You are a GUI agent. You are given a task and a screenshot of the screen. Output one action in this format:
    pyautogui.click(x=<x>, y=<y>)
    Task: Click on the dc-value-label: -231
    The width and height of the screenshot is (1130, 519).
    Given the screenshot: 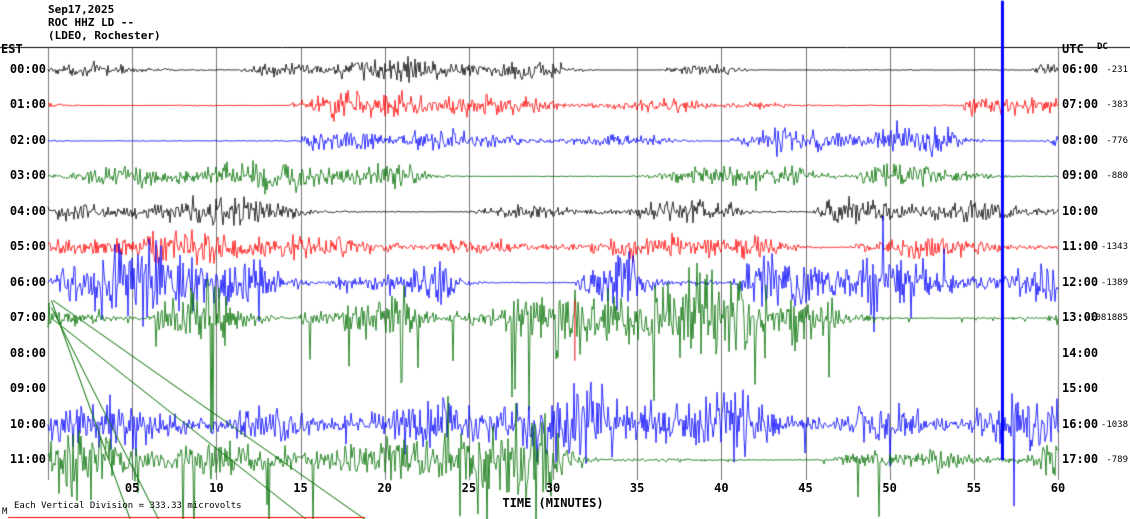 What is the action you would take?
    pyautogui.click(x=1117, y=70)
    